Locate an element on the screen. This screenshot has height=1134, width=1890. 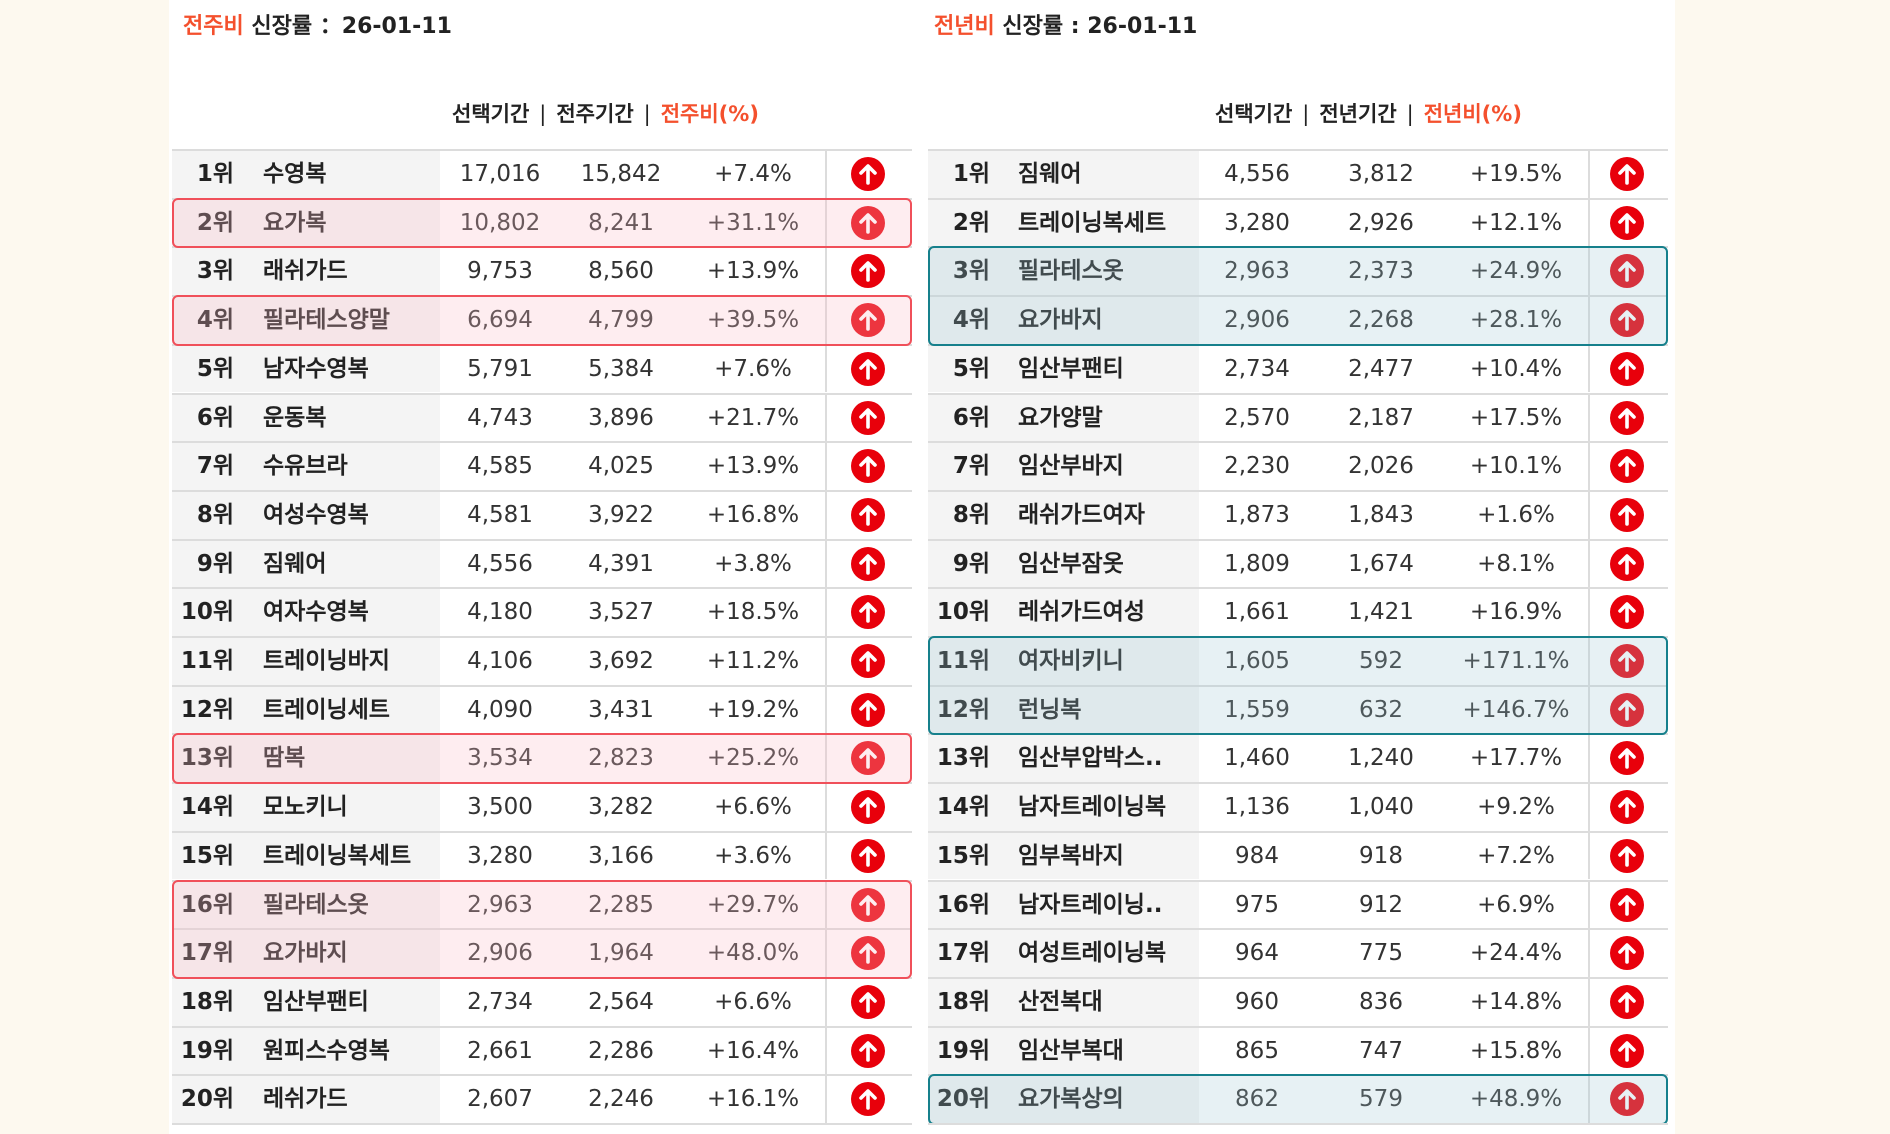
change-percent: +24.9% is located at coordinates (1516, 271).